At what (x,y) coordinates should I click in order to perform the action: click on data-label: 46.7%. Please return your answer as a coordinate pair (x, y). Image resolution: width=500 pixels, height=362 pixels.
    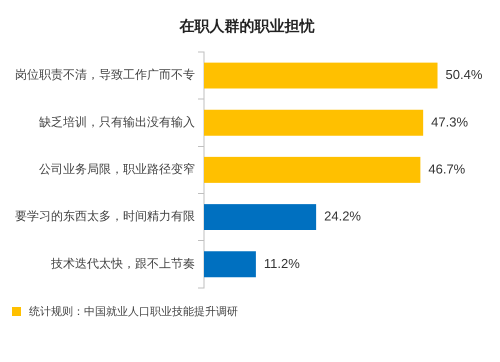
    Looking at the image, I should click on (447, 168).